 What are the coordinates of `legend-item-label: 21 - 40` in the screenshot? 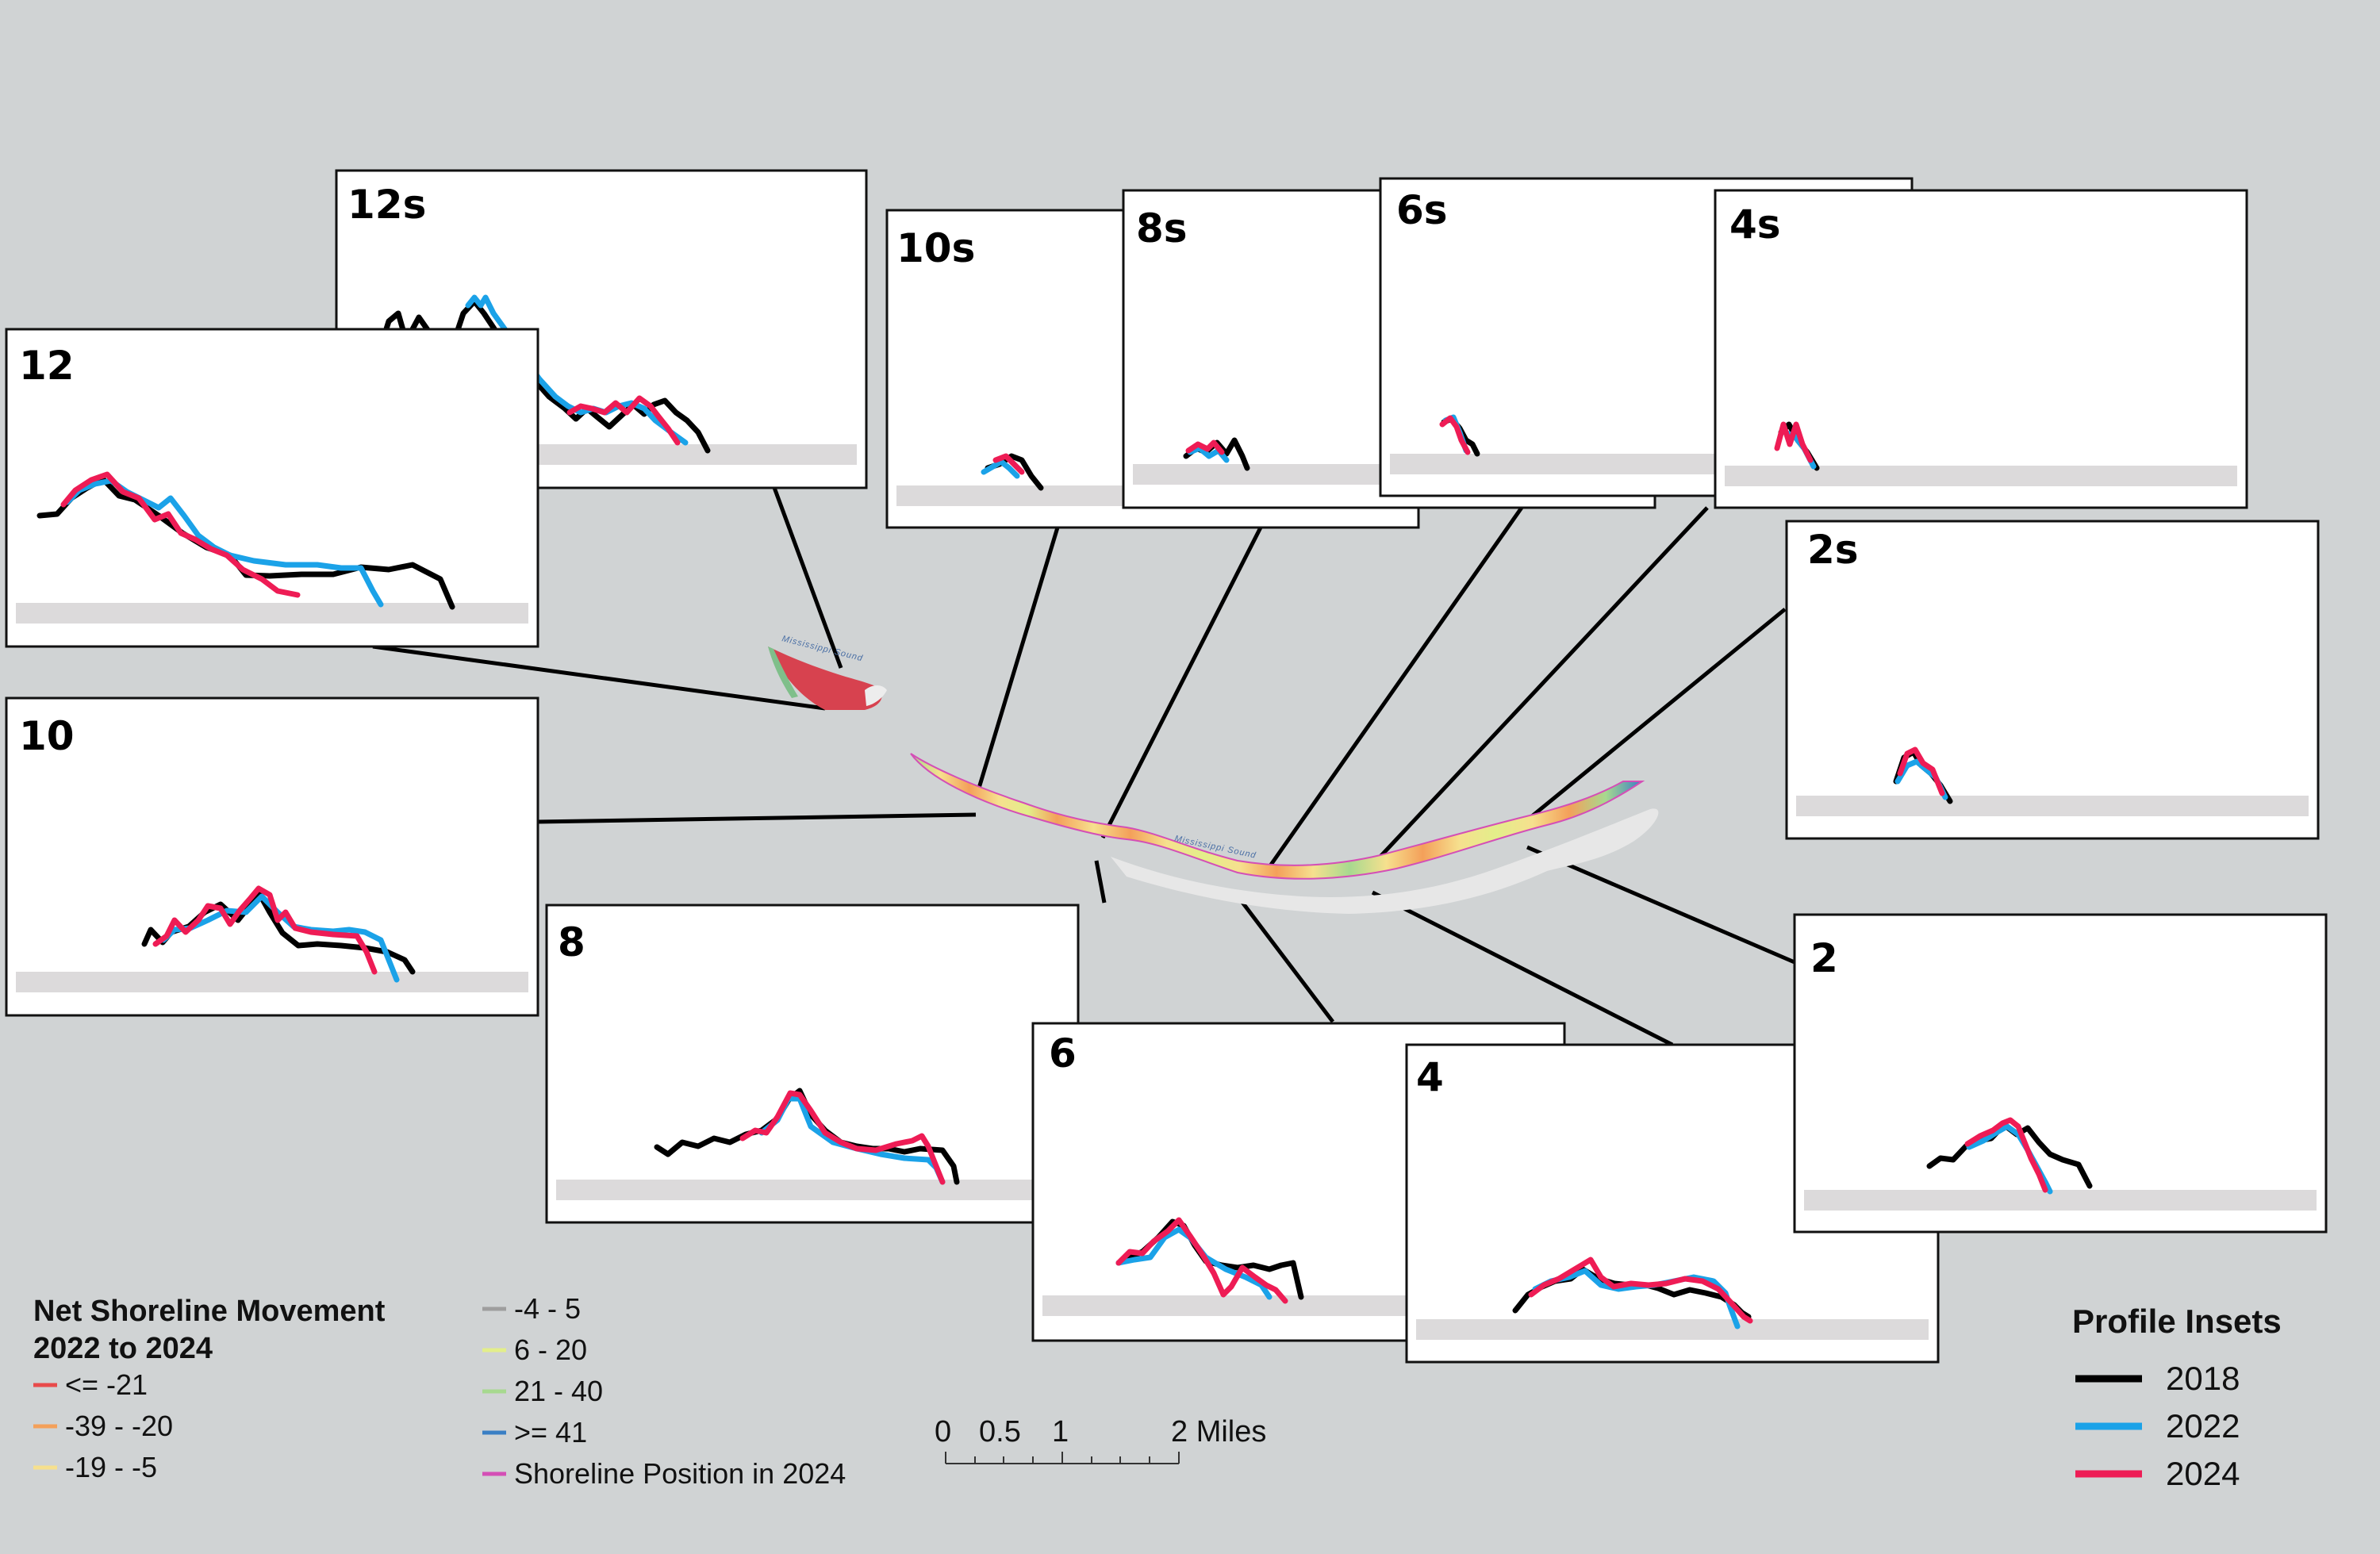 It's located at (558, 1391).